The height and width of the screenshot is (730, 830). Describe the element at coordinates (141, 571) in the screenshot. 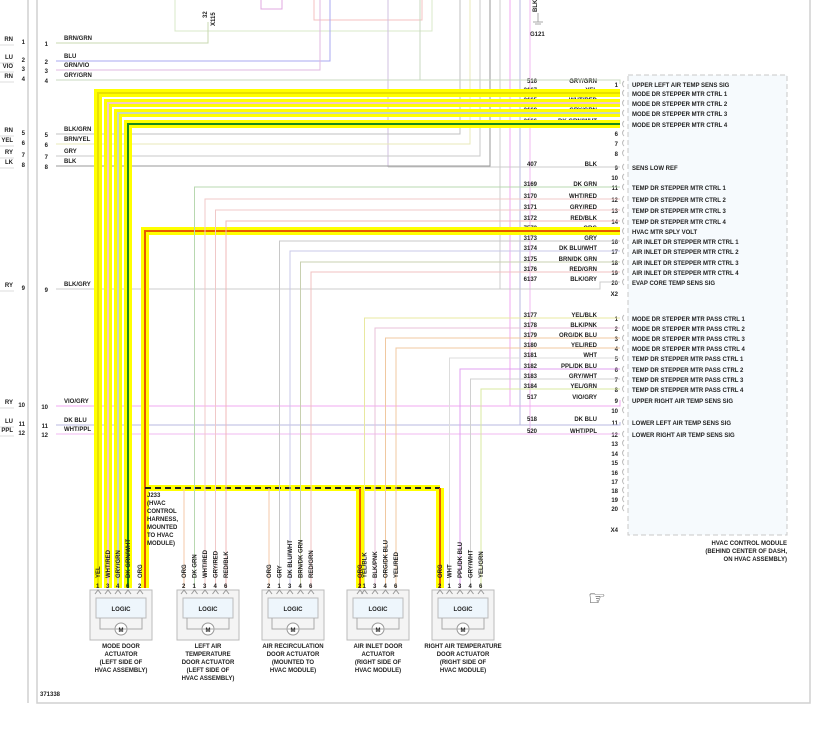

I see `actuator-wire-color: ORG` at that location.